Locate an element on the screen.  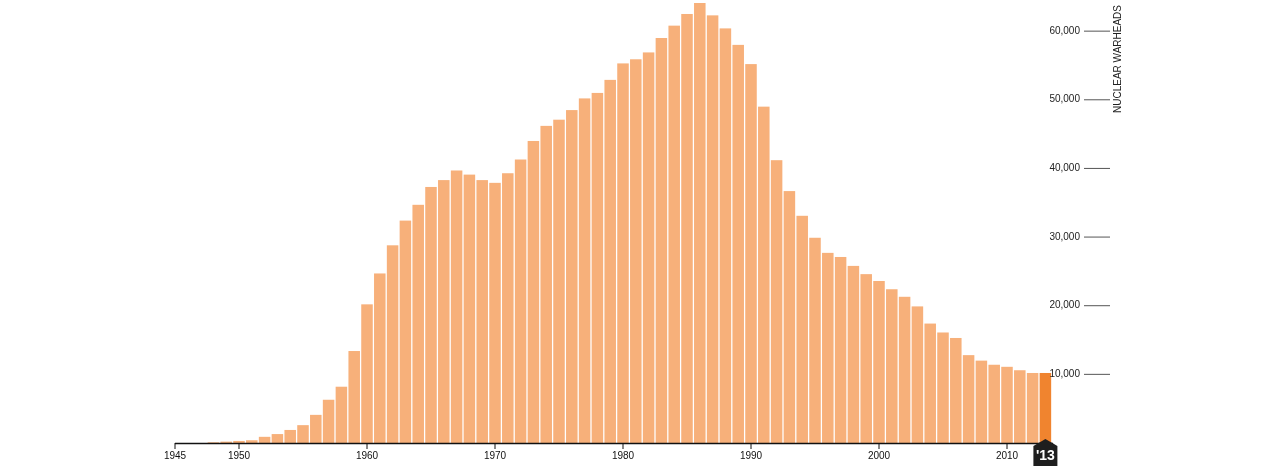
y-tick-label: 20,000 is located at coordinates (1065, 305).